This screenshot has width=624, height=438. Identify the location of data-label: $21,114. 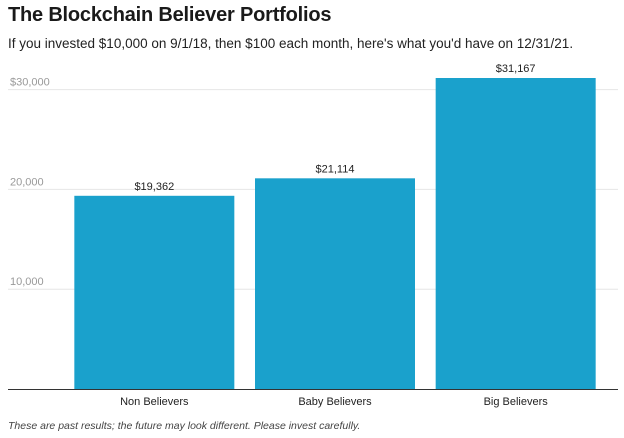
(335, 169).